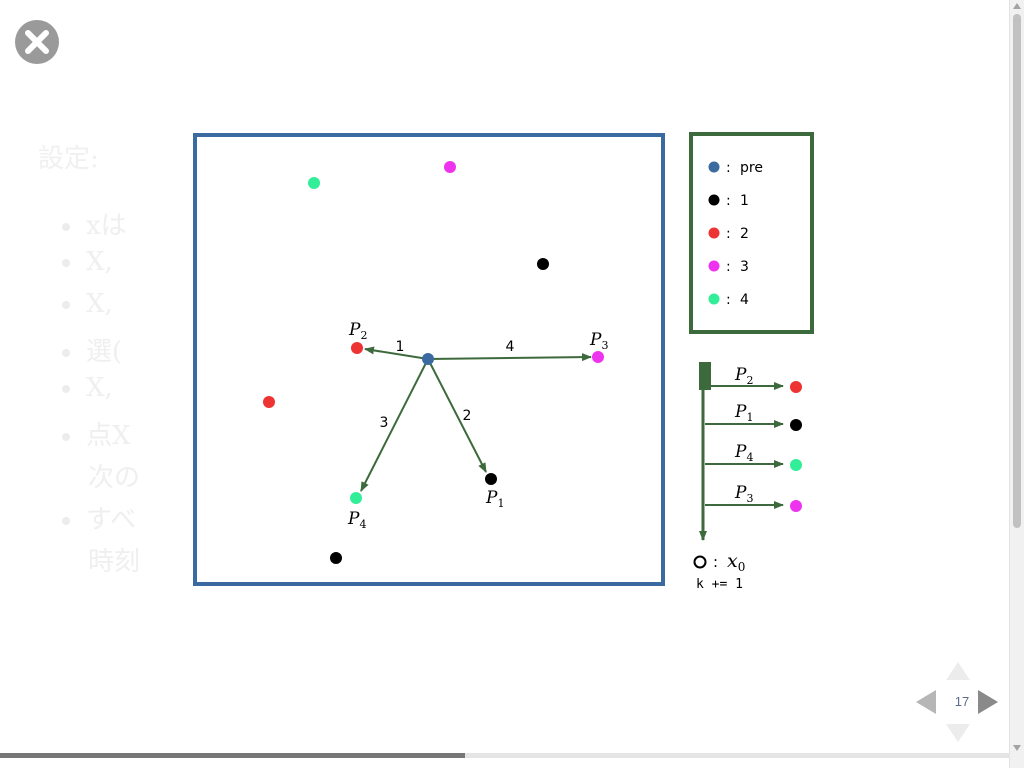 The width and height of the screenshot is (1024, 768). Describe the element at coordinates (735, 234) in the screenshot. I see `legend: : pre : 1 : 2 : 3 : 4` at that location.